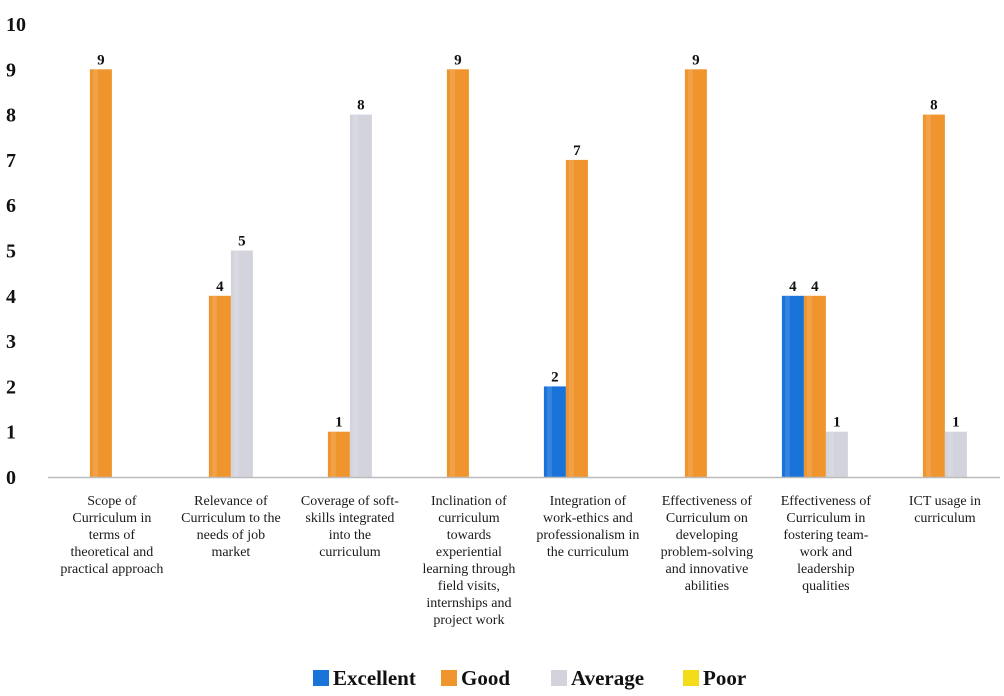 The image size is (1004, 696). What do you see at coordinates (468, 569) in the screenshot?
I see `category-label-line: learning through` at bounding box center [468, 569].